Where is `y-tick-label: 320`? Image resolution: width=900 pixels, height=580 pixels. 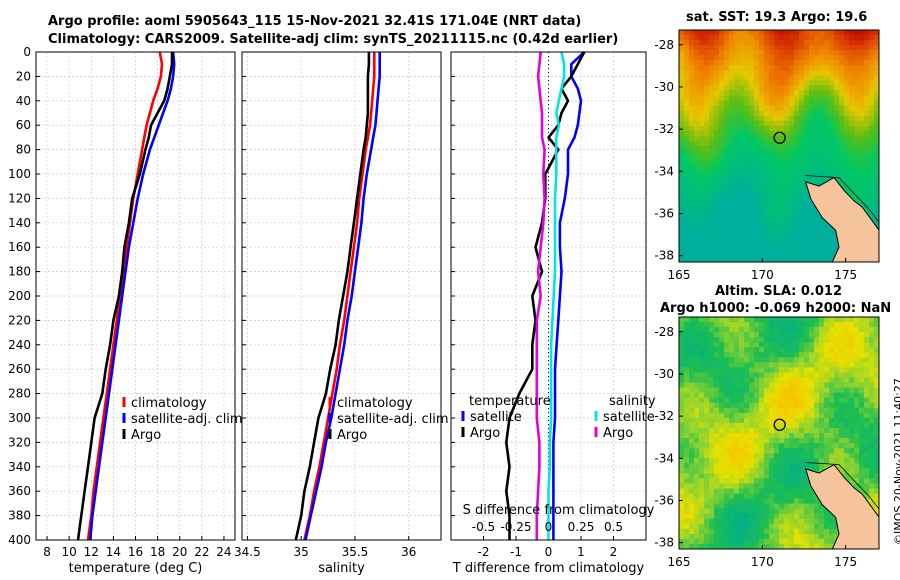 y-tick-label: 320 is located at coordinates (19, 442).